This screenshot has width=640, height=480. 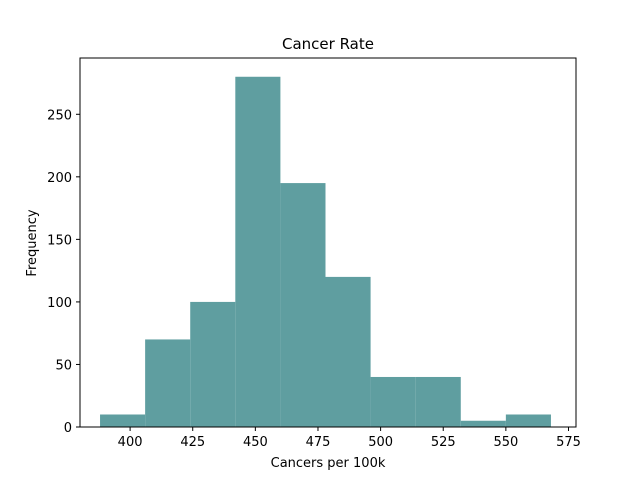 What do you see at coordinates (59, 303) in the screenshot?
I see `y-tick-label: 100` at bounding box center [59, 303].